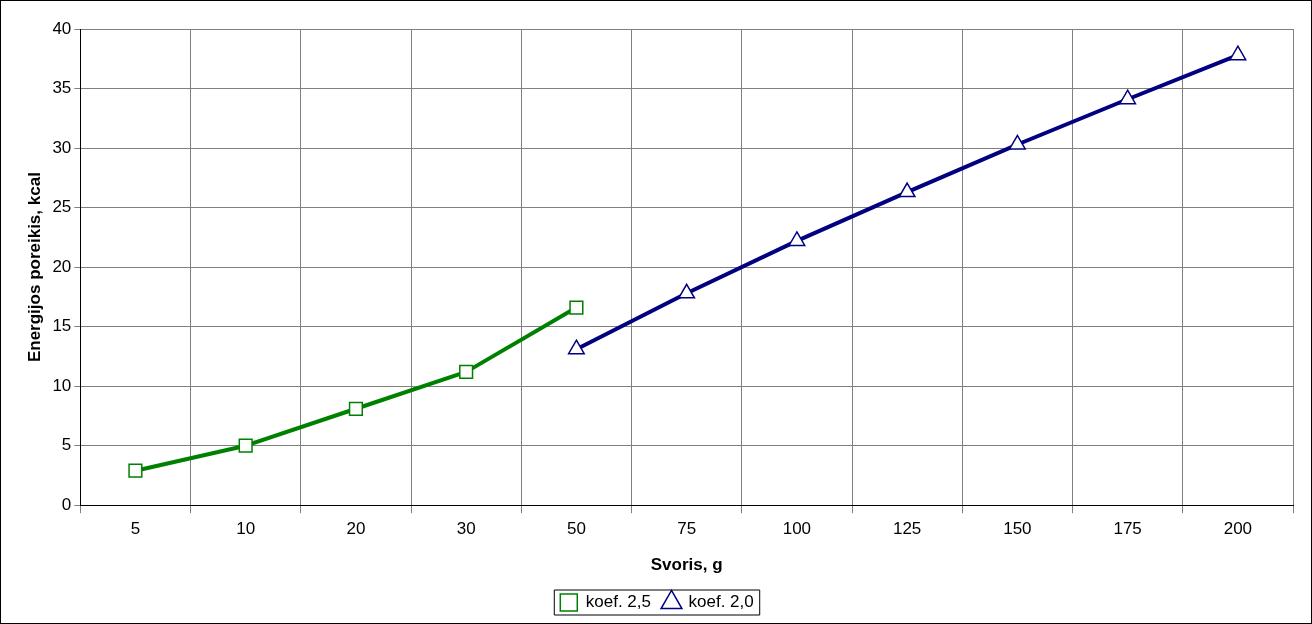 The width and height of the screenshot is (1312, 624). I want to click on y-tick-label: 10, so click(62, 385).